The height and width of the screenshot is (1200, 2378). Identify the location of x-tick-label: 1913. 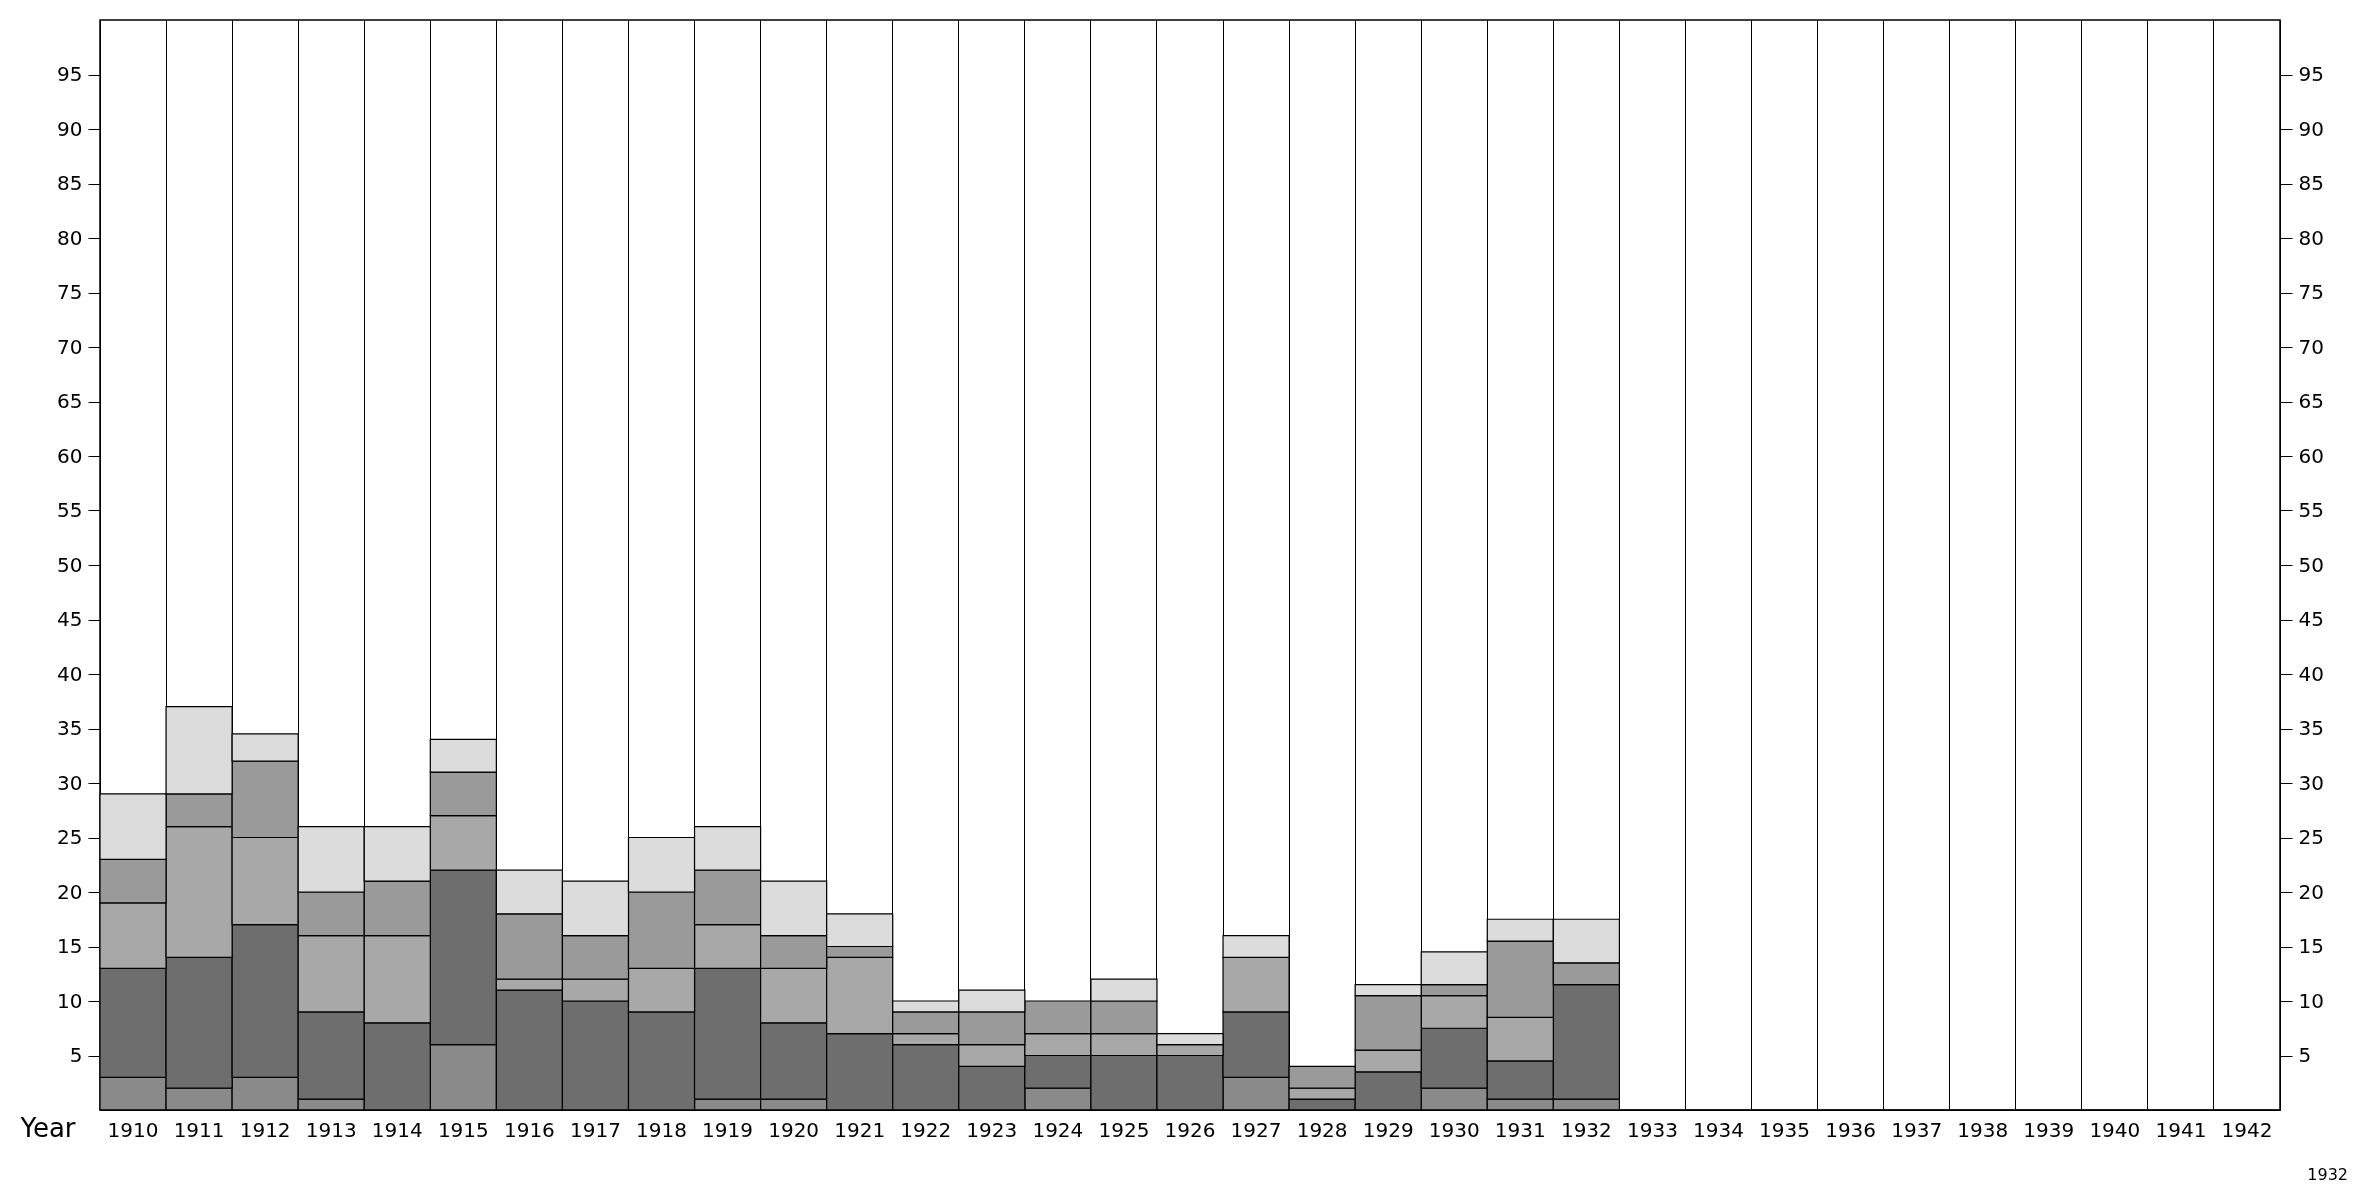
(331, 1129).